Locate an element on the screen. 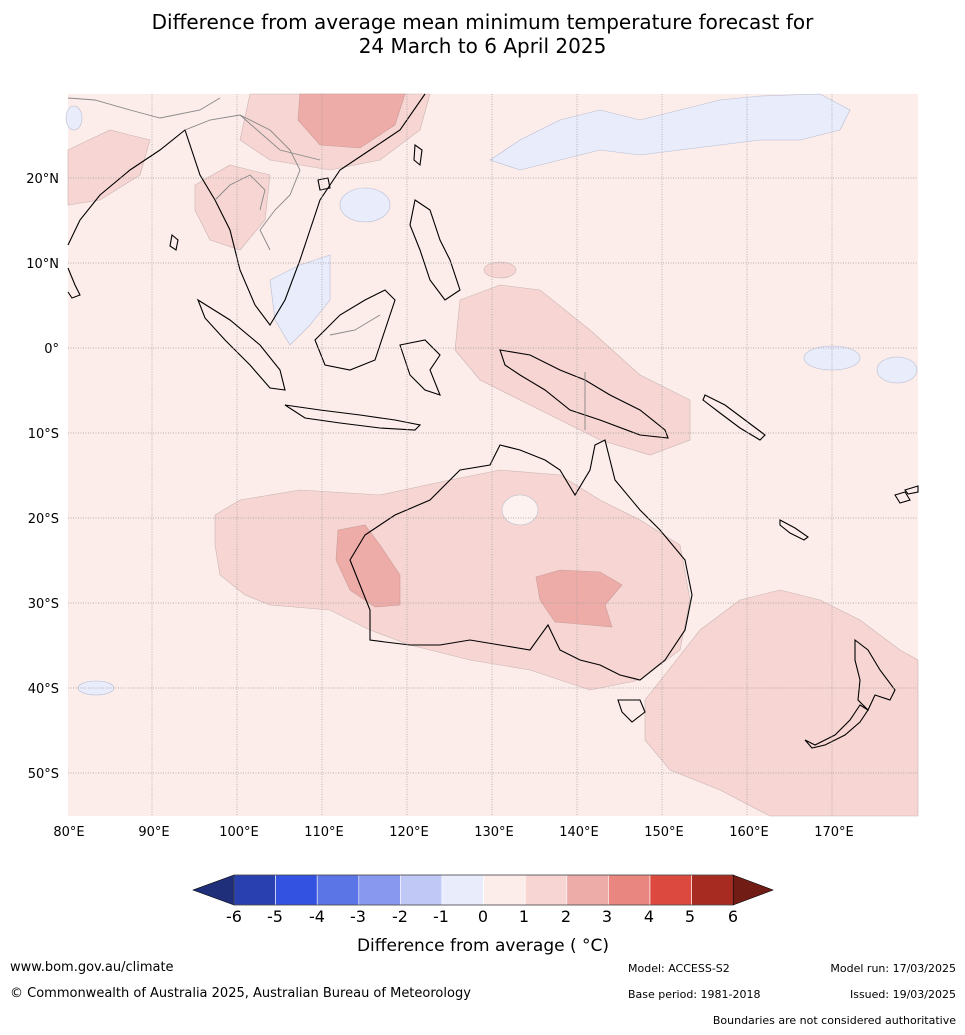  lon-tick-130e: 130°E is located at coordinates (494, 832).